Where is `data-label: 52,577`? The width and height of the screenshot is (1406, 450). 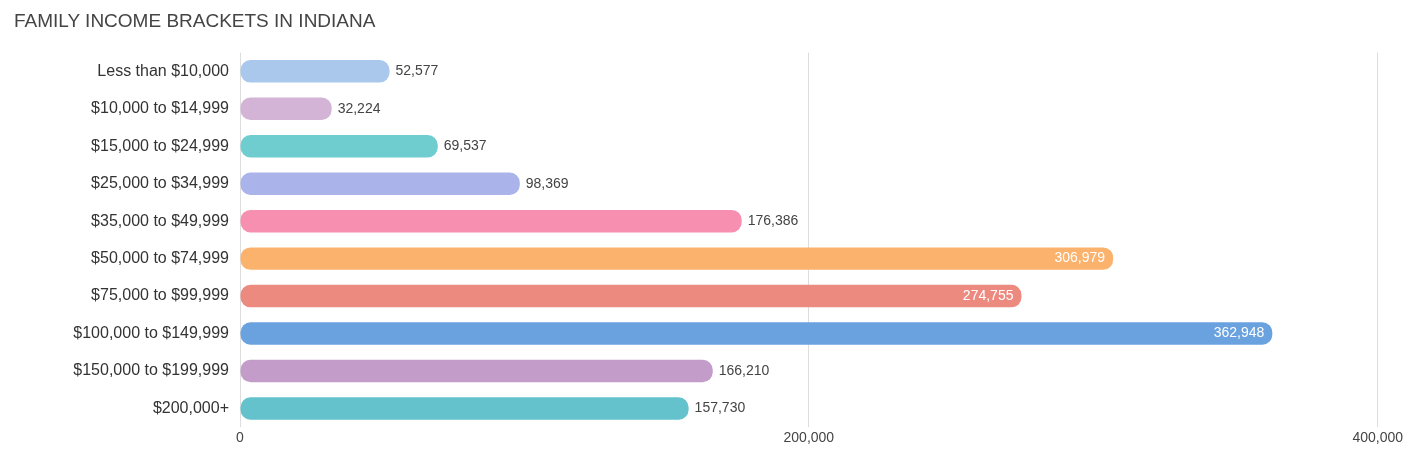 data-label: 52,577 is located at coordinates (417, 70).